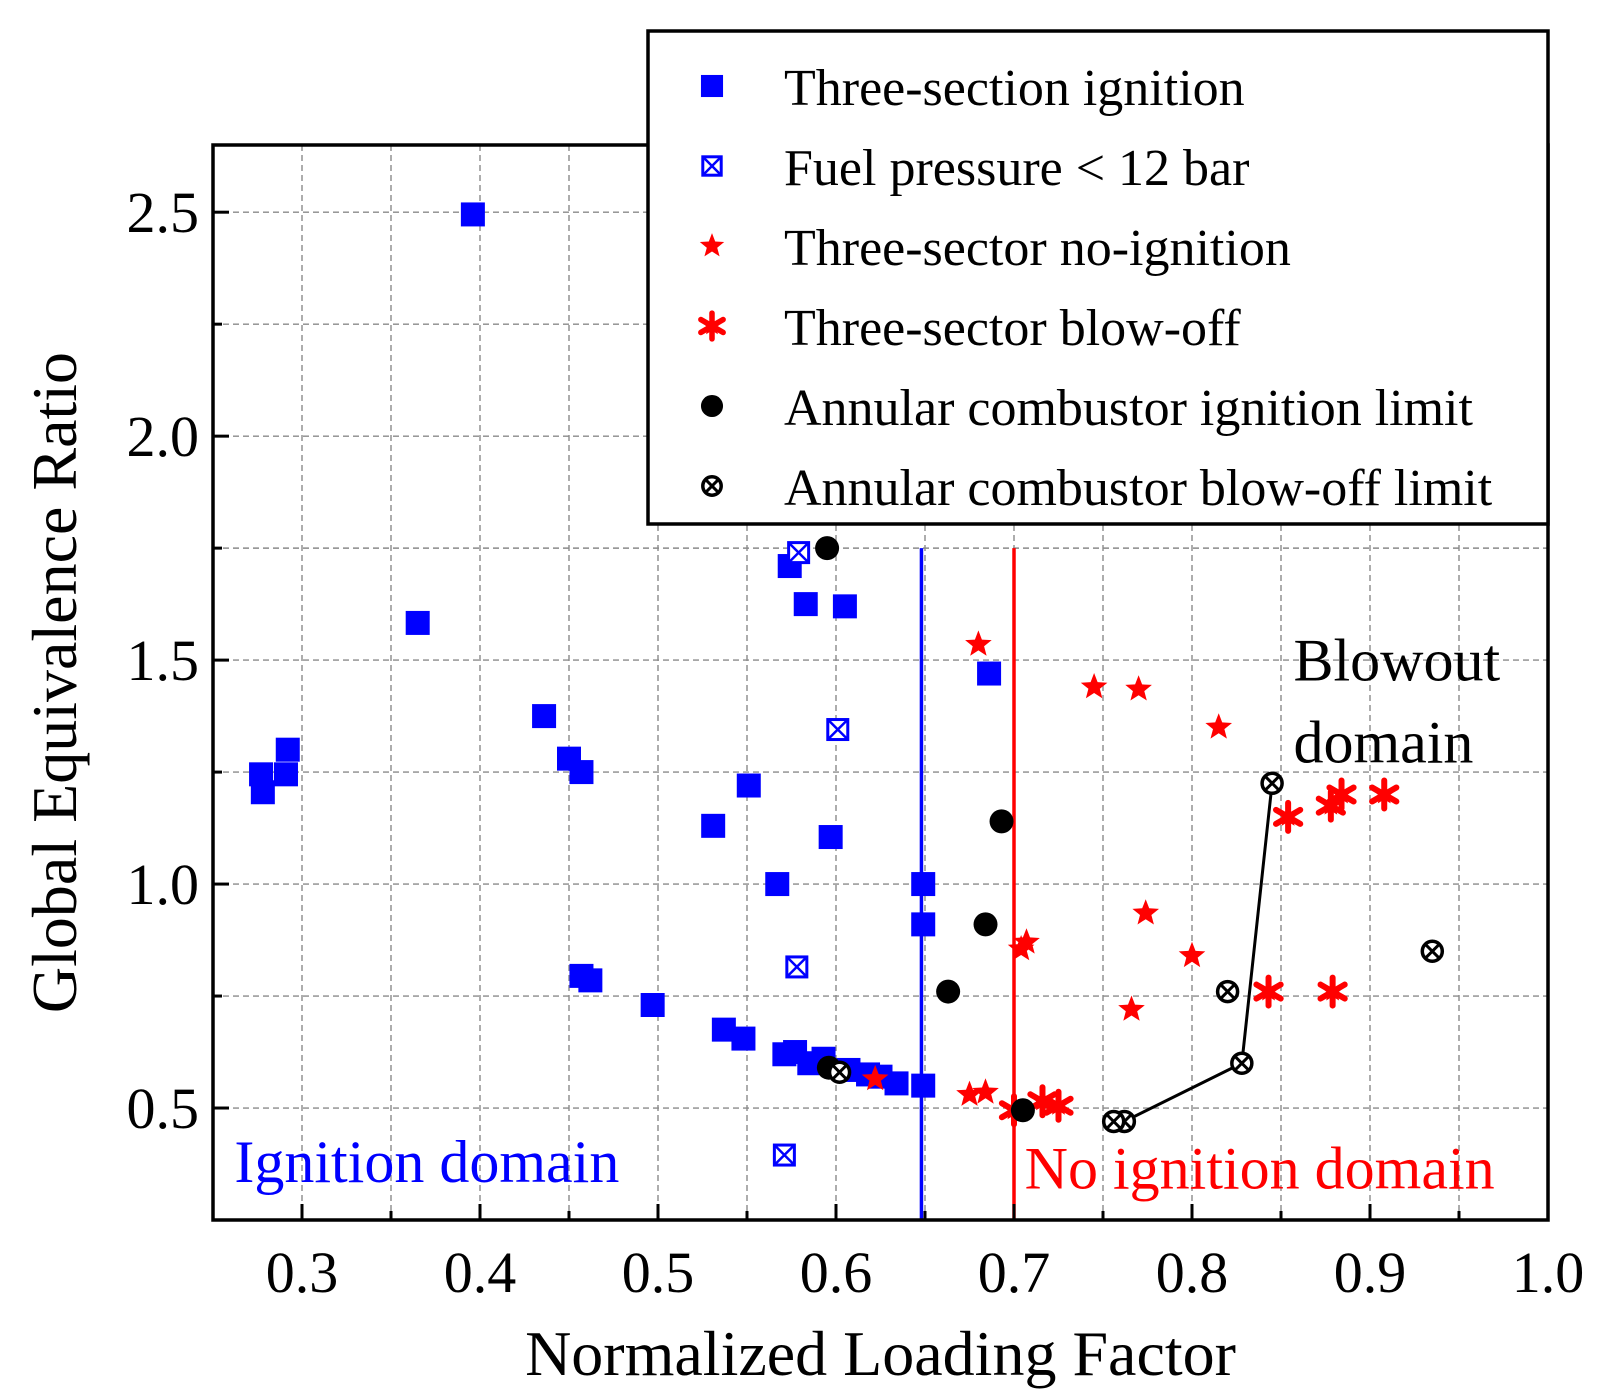 The image size is (1604, 1397). What do you see at coordinates (163, 884) in the screenshot?
I see `y-tick-label: 1.0` at bounding box center [163, 884].